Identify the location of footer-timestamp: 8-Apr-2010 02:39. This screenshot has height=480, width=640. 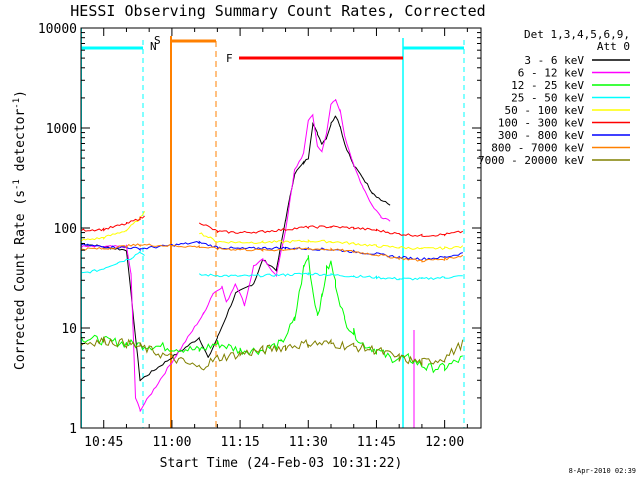
(602, 471).